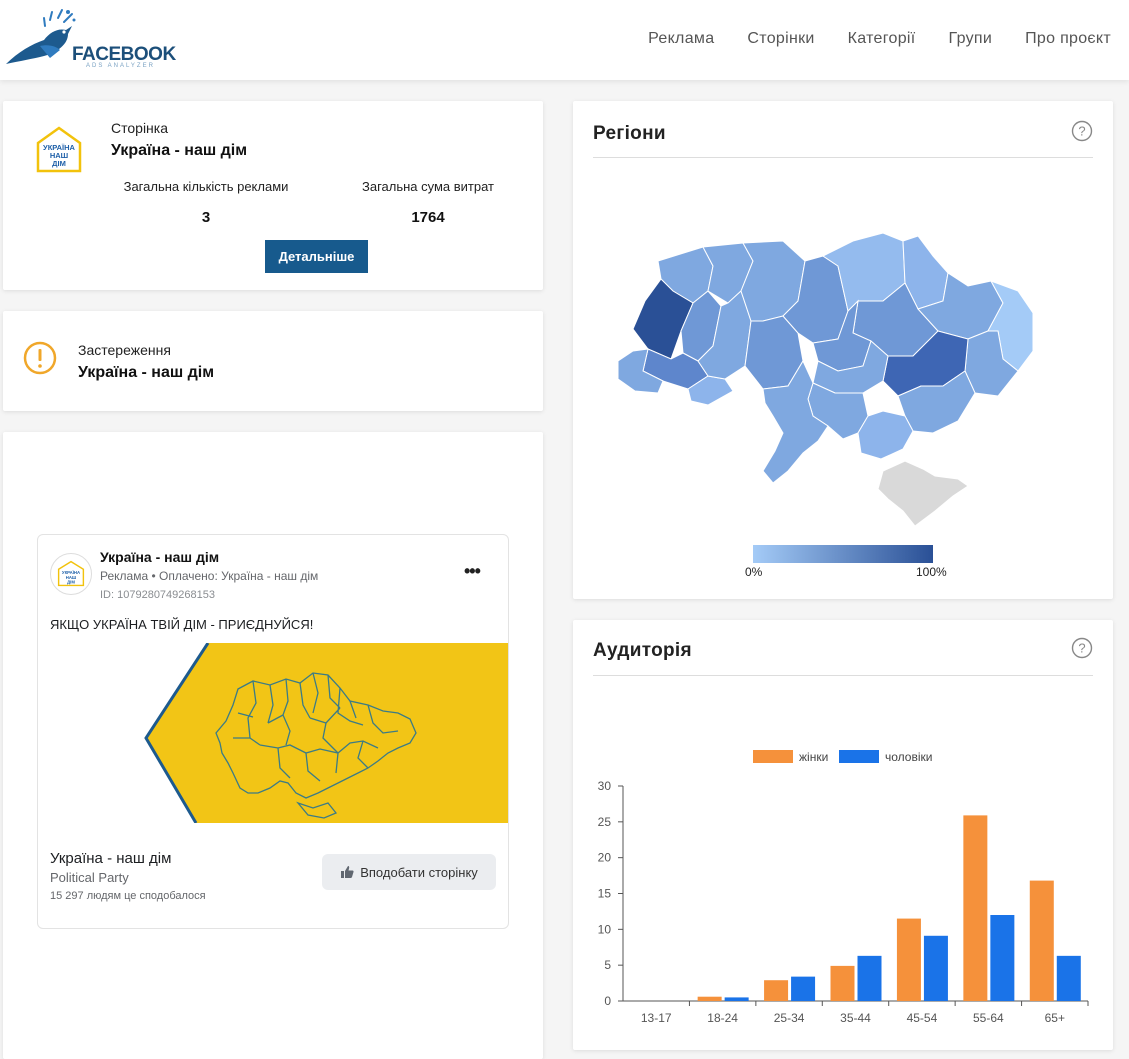  Describe the element at coordinates (922, 1018) in the screenshot. I see `x-tick-label: 45-54` at that location.